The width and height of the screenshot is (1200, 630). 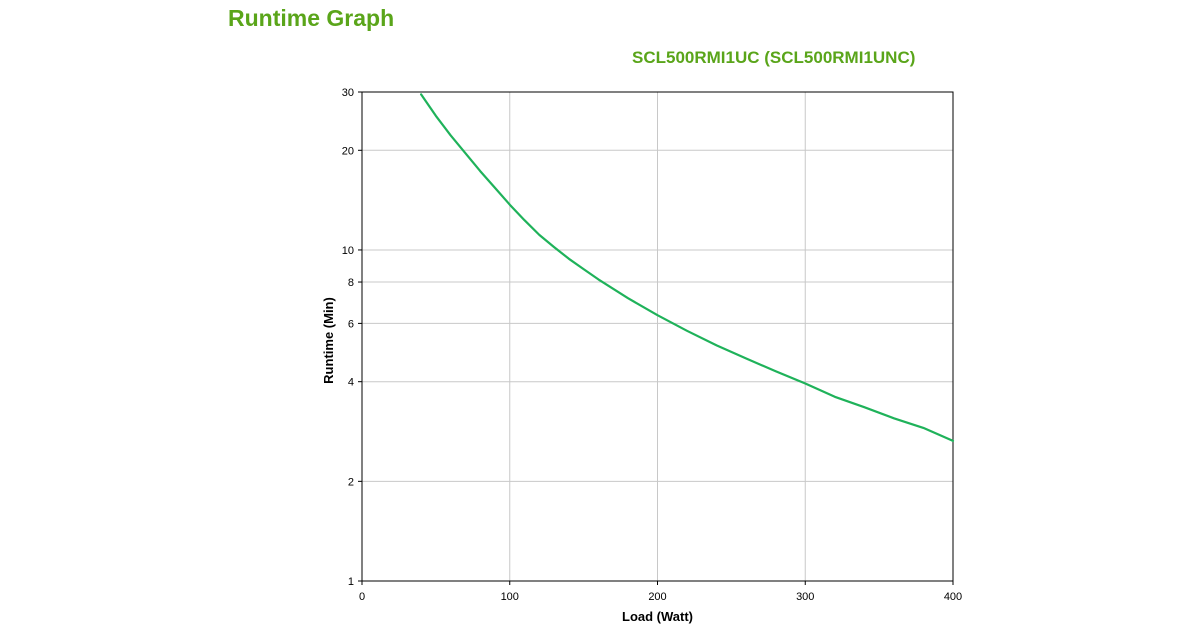 I want to click on x-tick-label: 0, so click(x=362, y=597).